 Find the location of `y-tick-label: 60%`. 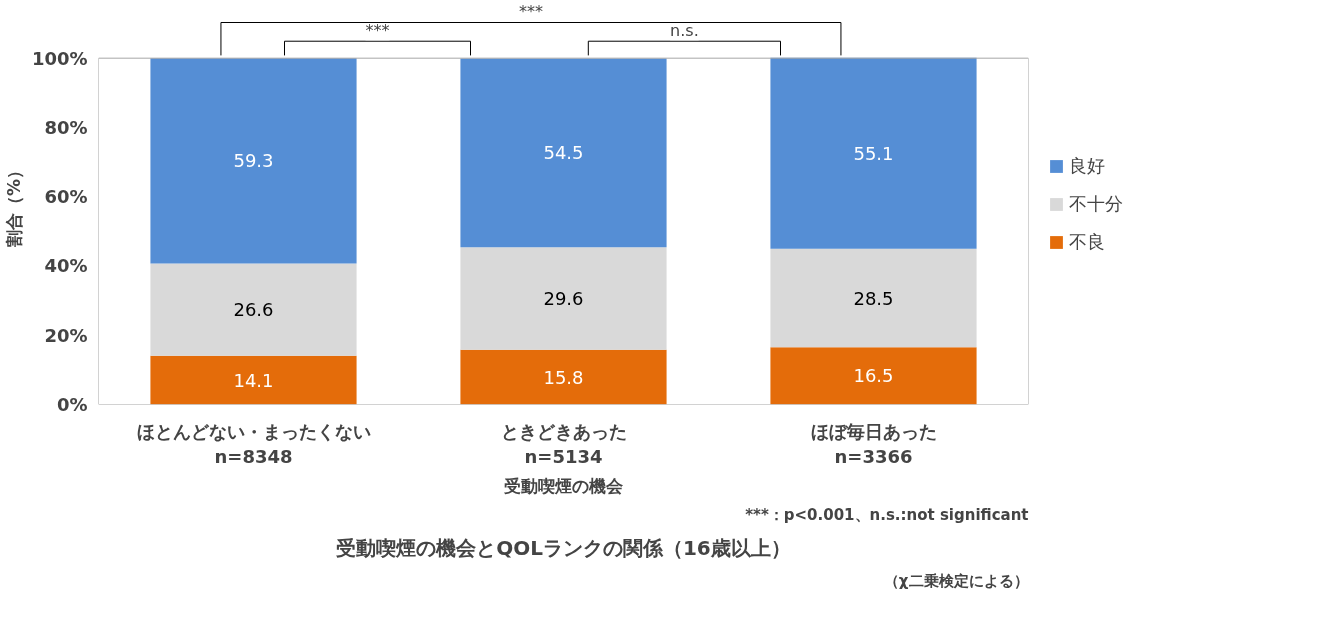

y-tick-label: 60% is located at coordinates (66, 197).